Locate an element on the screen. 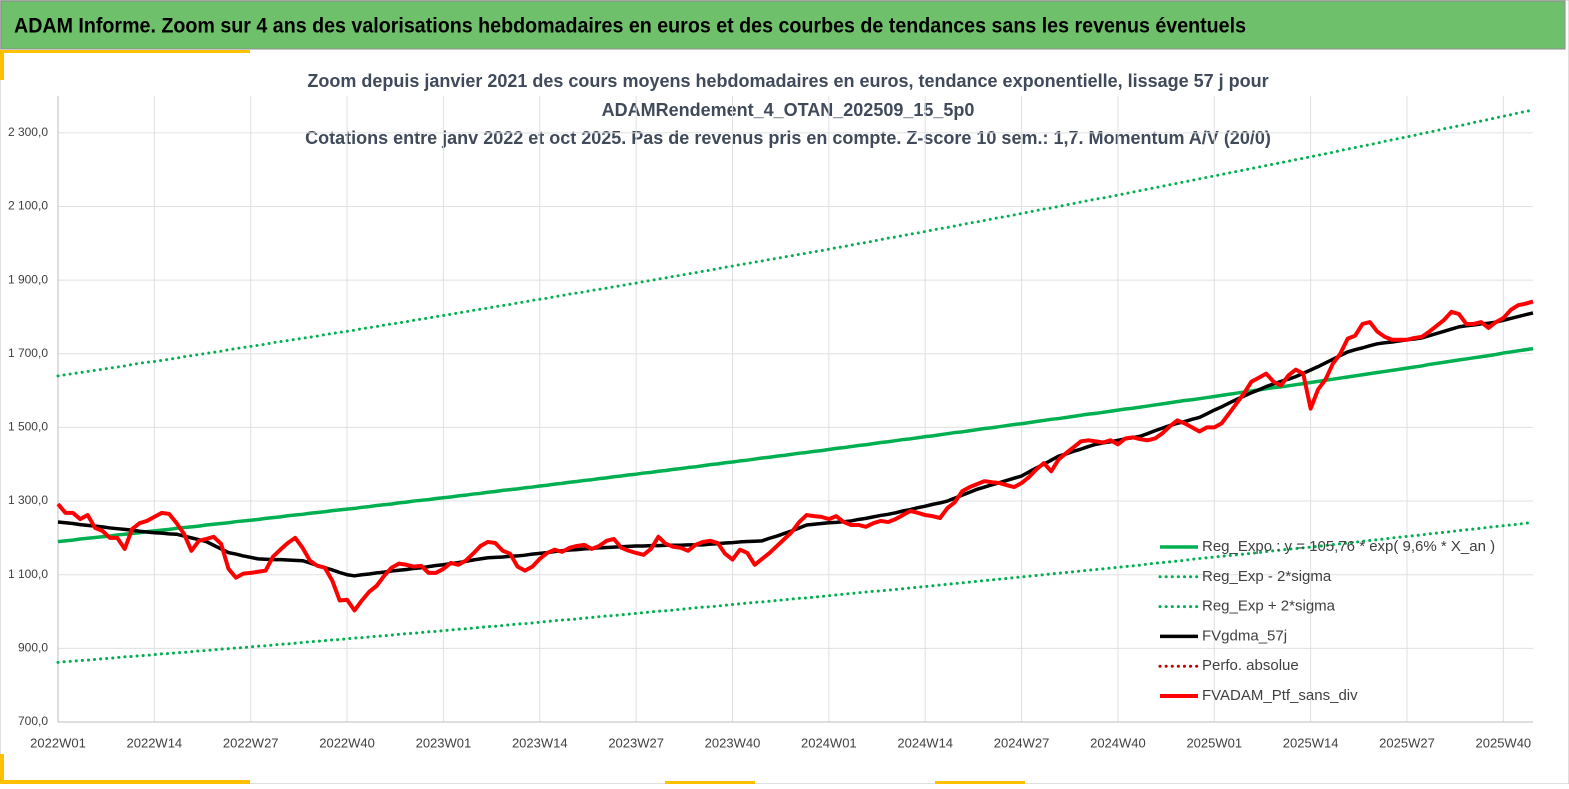 The image size is (1569, 789). header-bar is located at coordinates (783, 25).